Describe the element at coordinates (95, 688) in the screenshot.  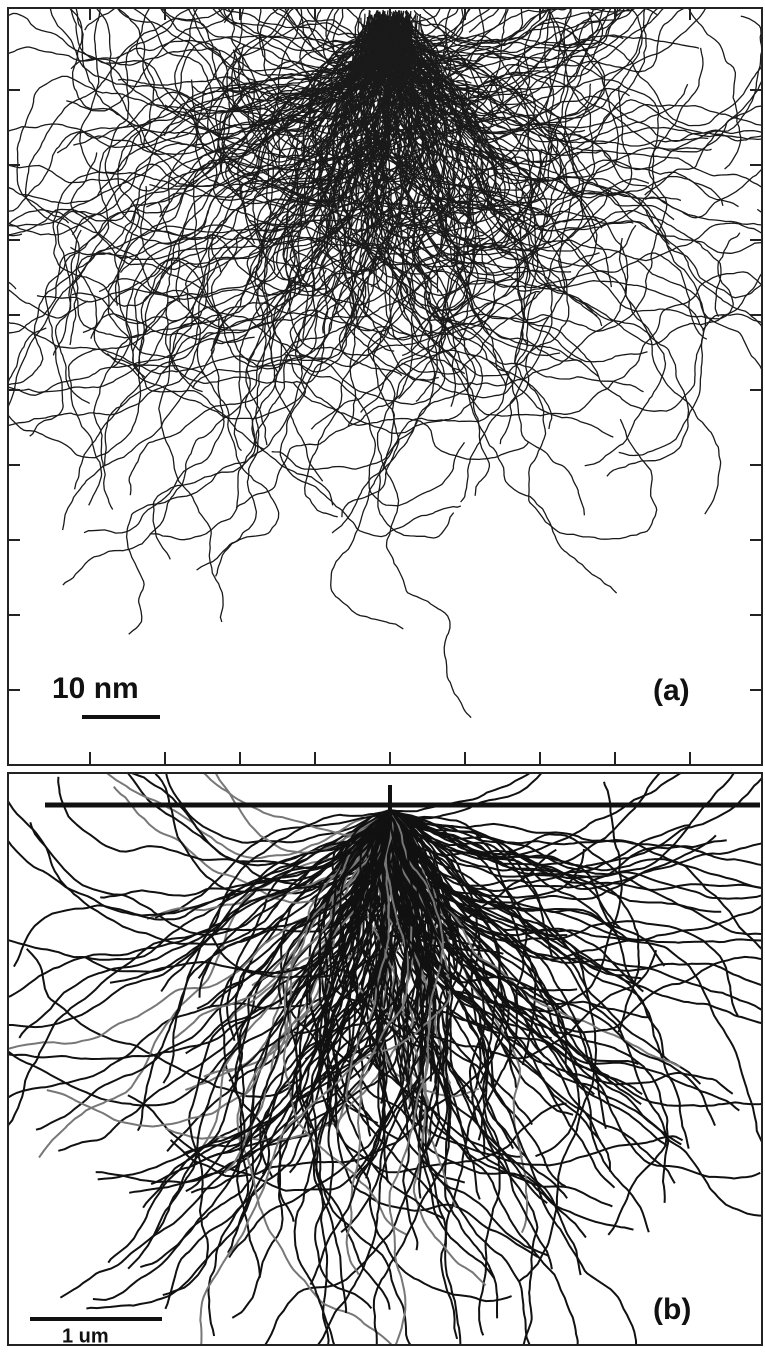
I see `scale-label: 10 nm` at that location.